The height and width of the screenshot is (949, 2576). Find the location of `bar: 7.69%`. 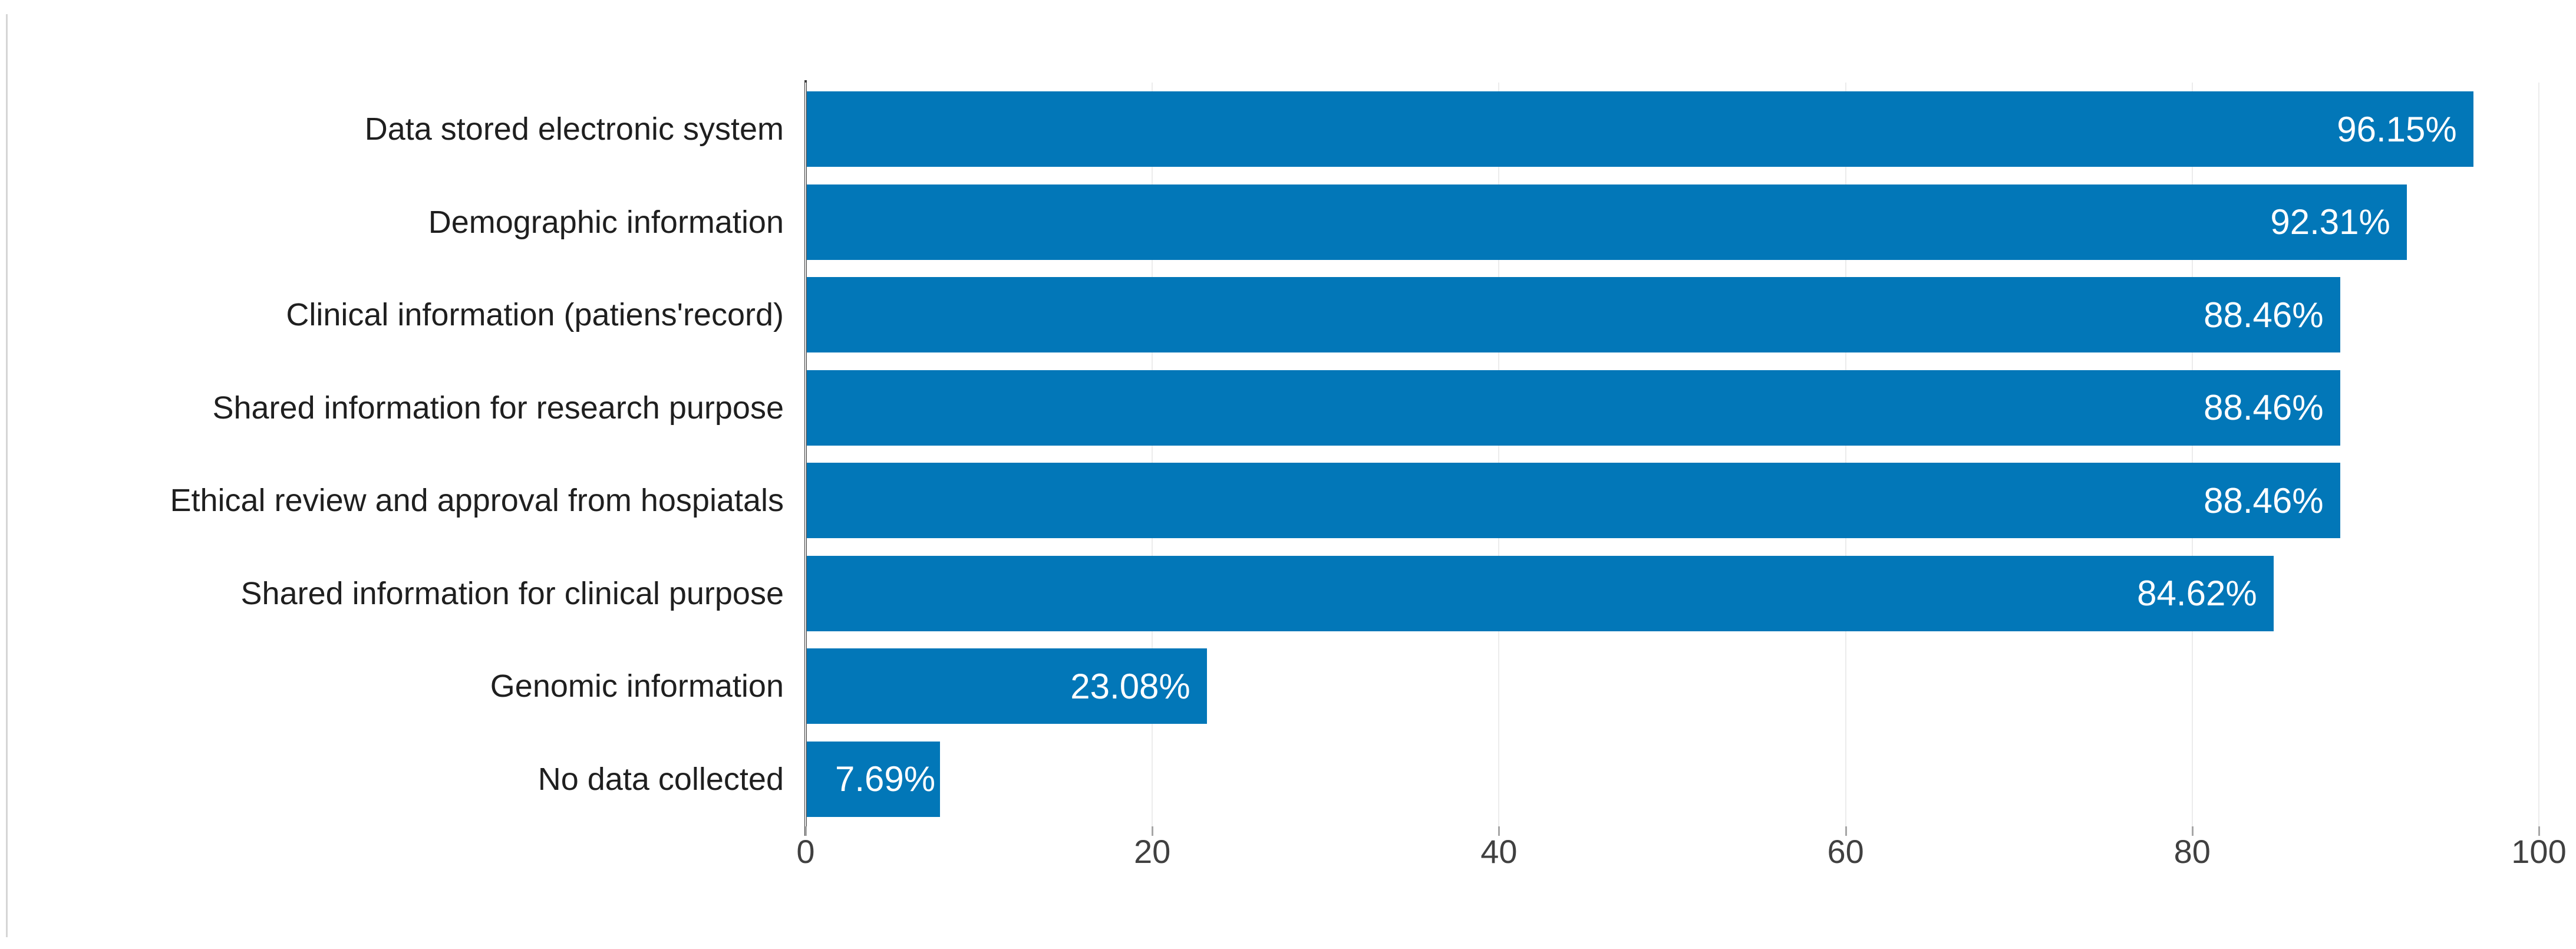

bar: 7.69% is located at coordinates (874, 779).